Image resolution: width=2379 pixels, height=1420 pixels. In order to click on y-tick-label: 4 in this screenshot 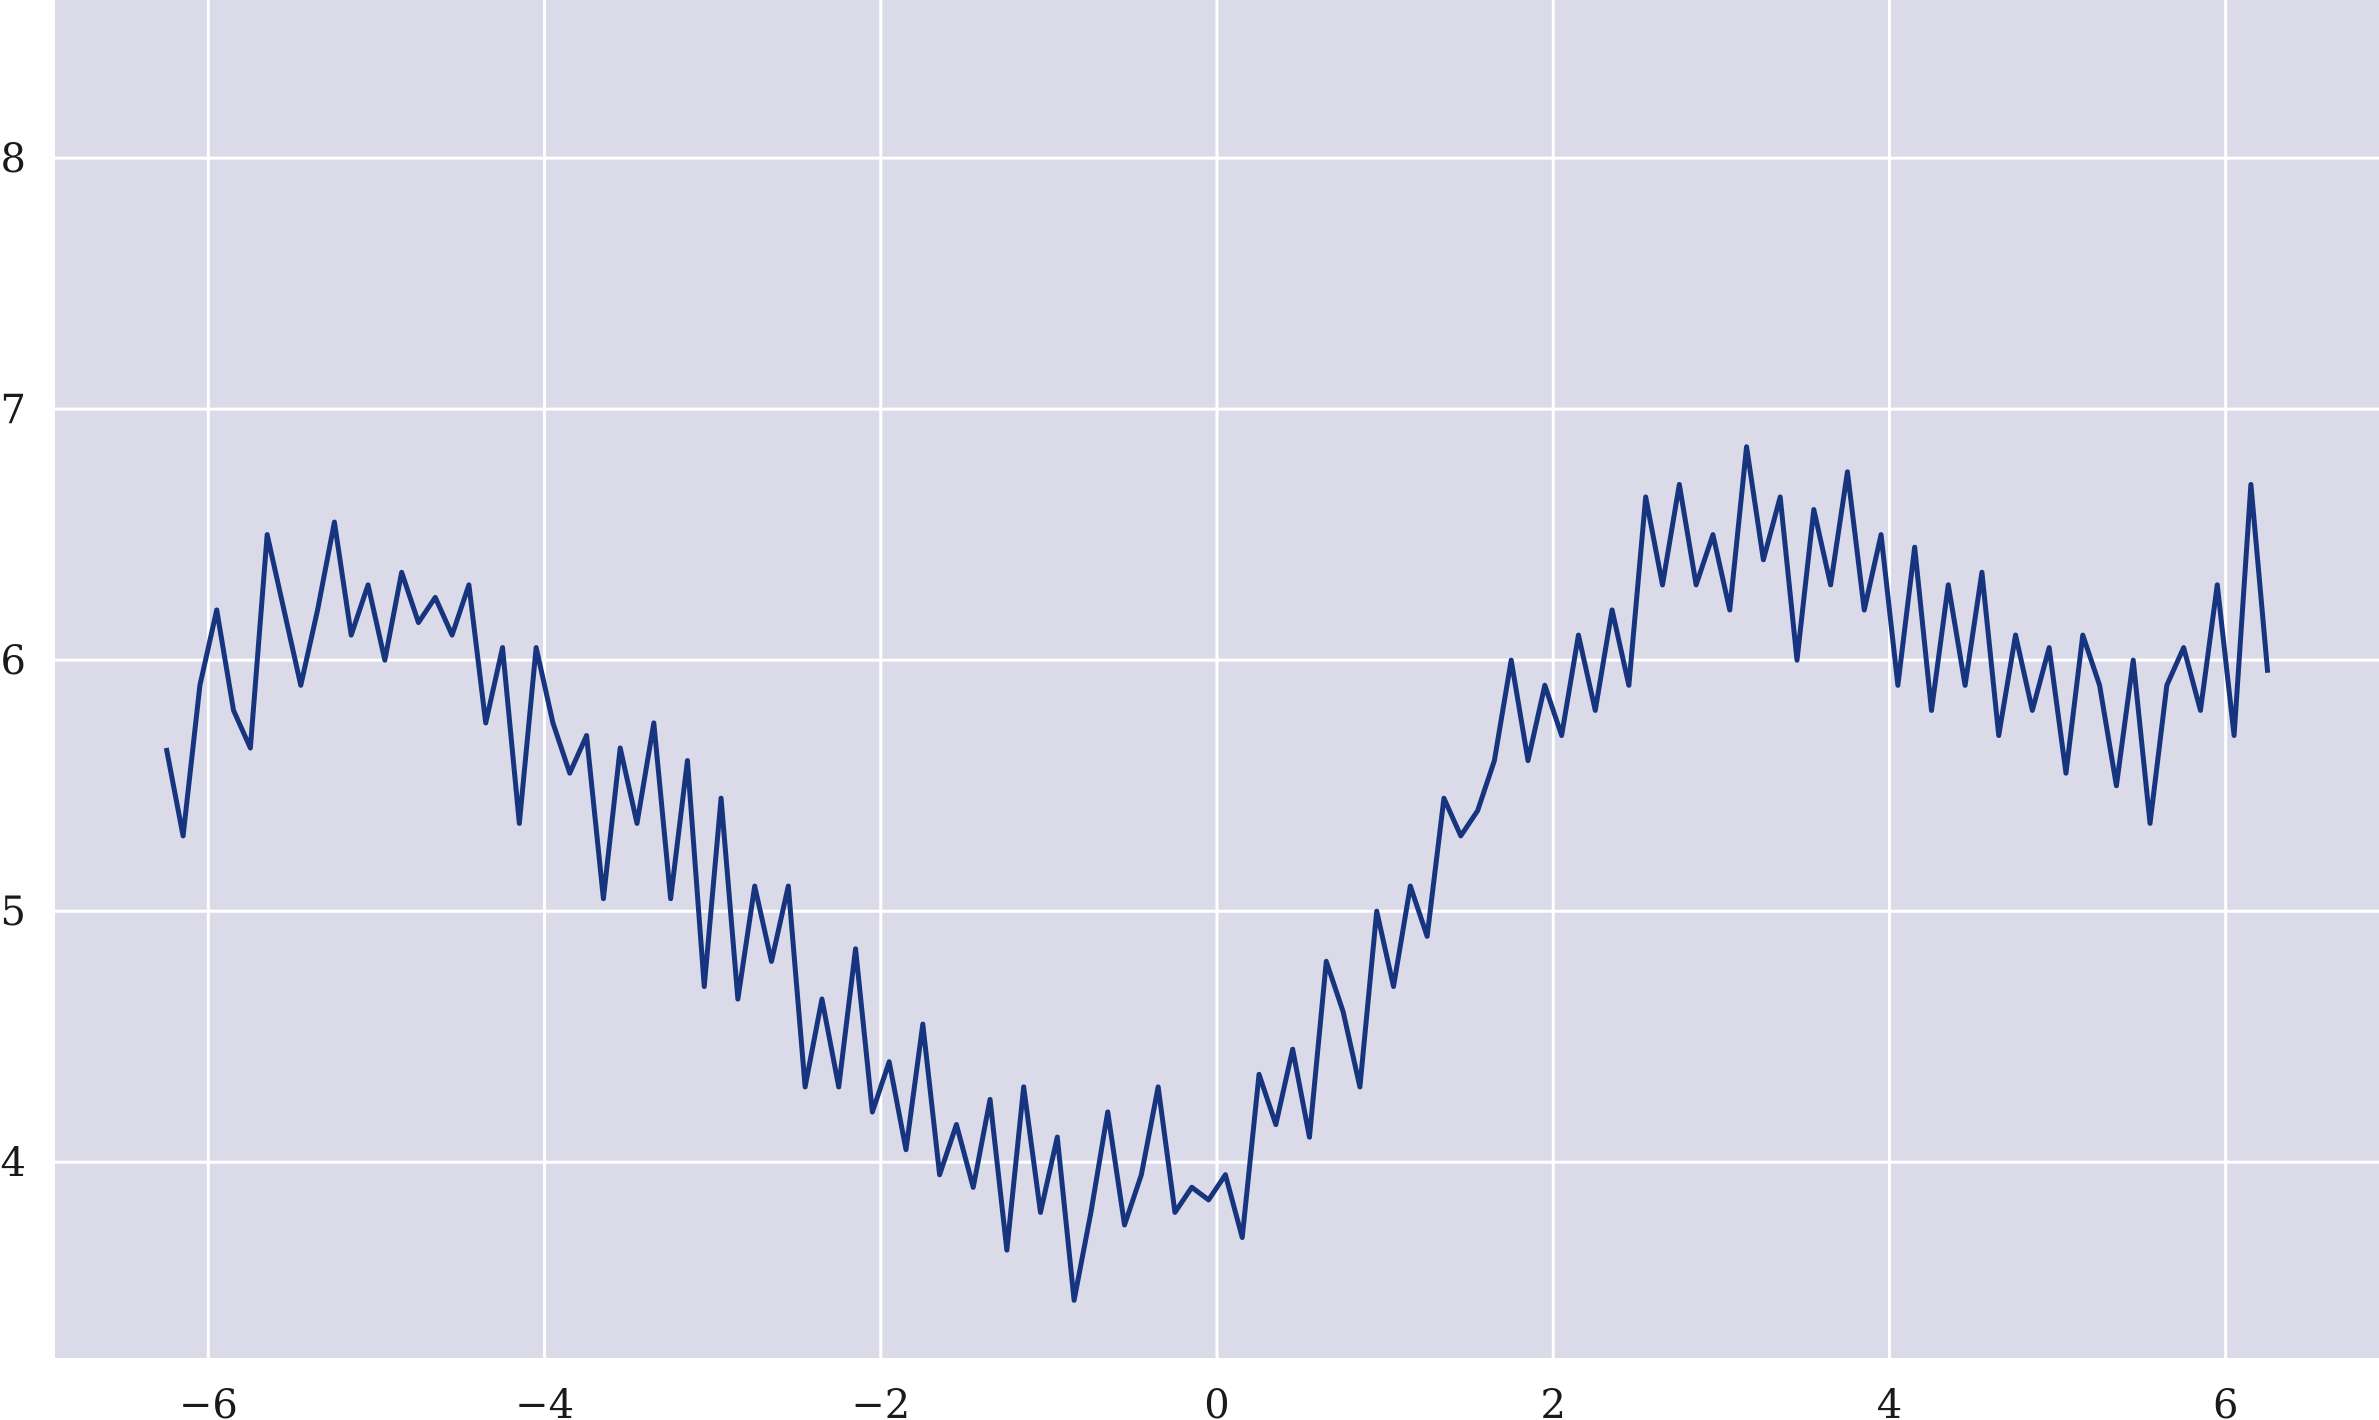, I will do `click(13, 1163)`.